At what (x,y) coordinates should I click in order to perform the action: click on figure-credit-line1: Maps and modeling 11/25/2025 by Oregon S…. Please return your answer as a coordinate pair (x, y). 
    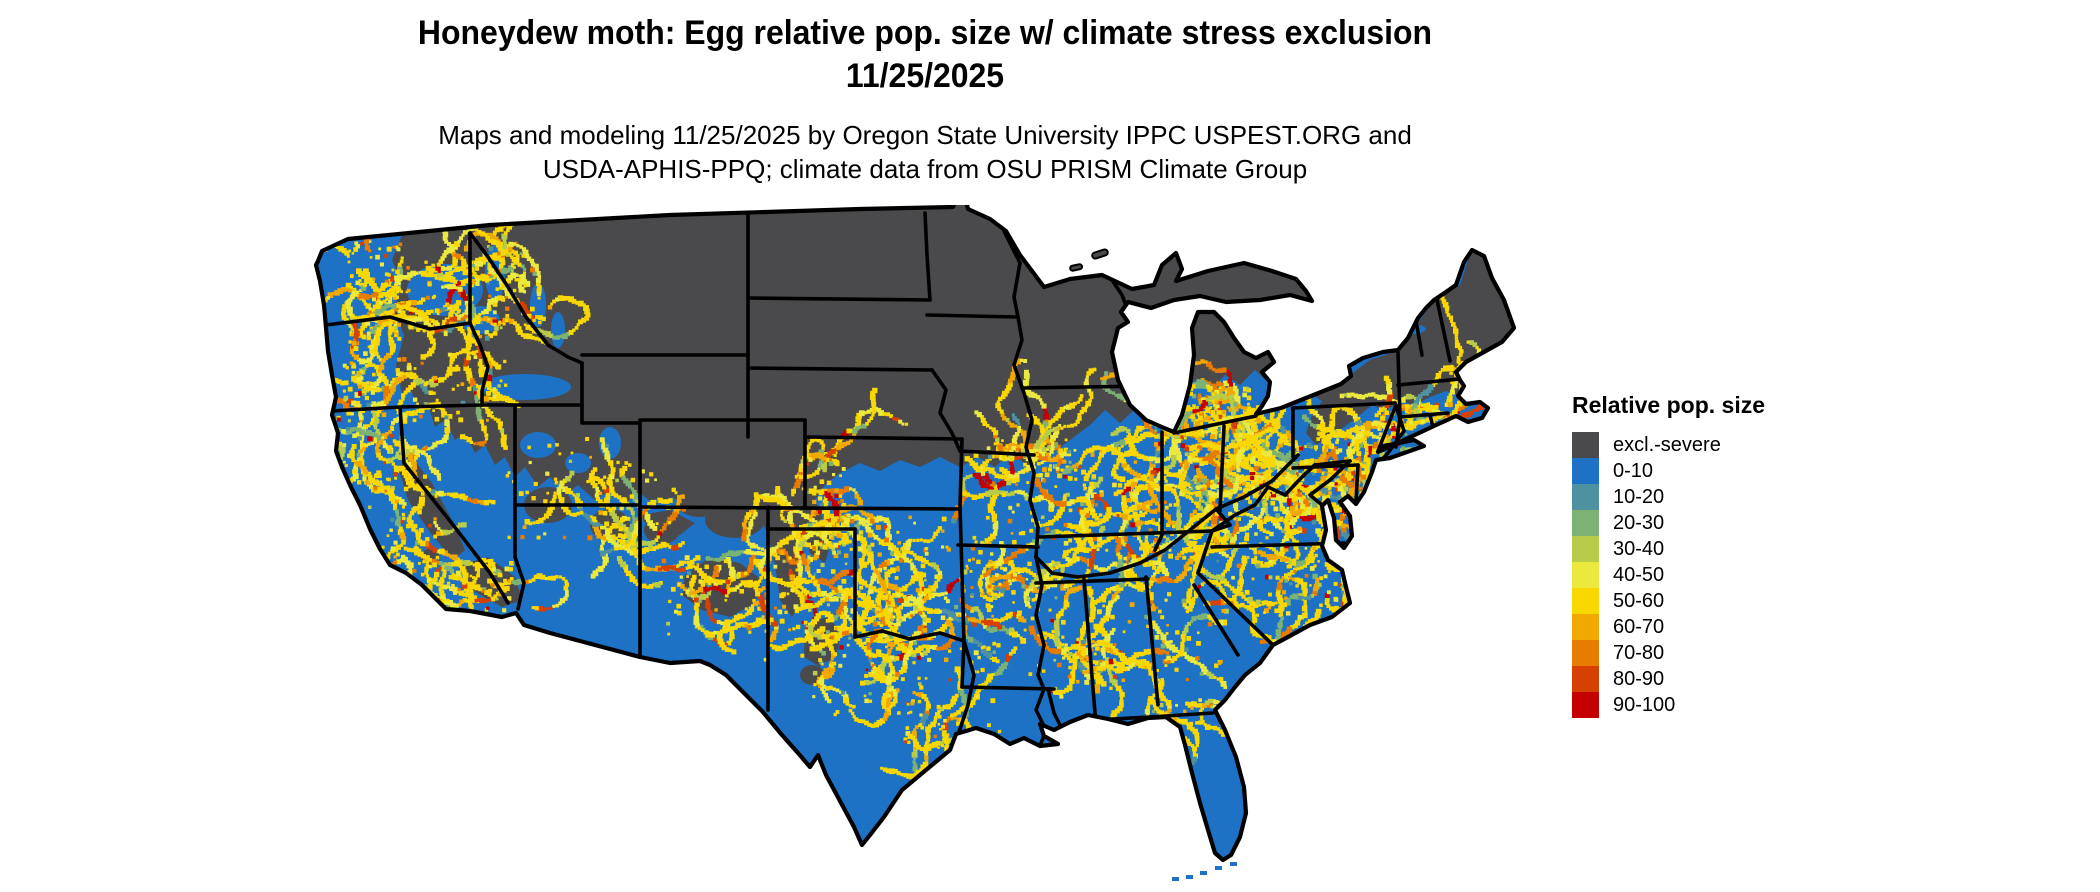
    Looking at the image, I should click on (925, 135).